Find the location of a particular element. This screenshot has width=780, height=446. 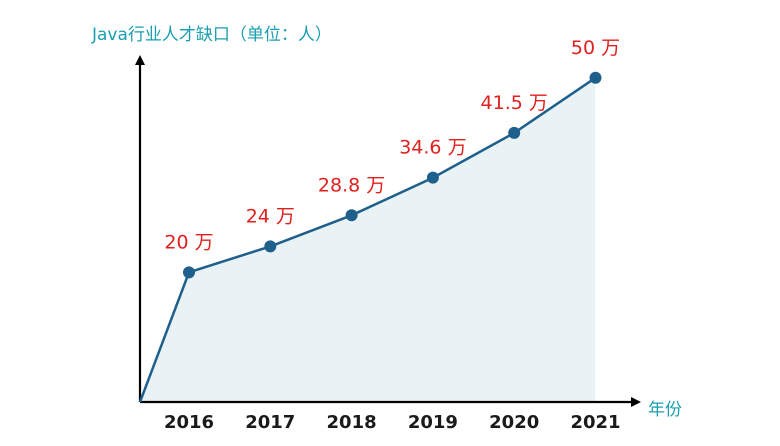

x-axis-title: 年份 is located at coordinates (665, 410).